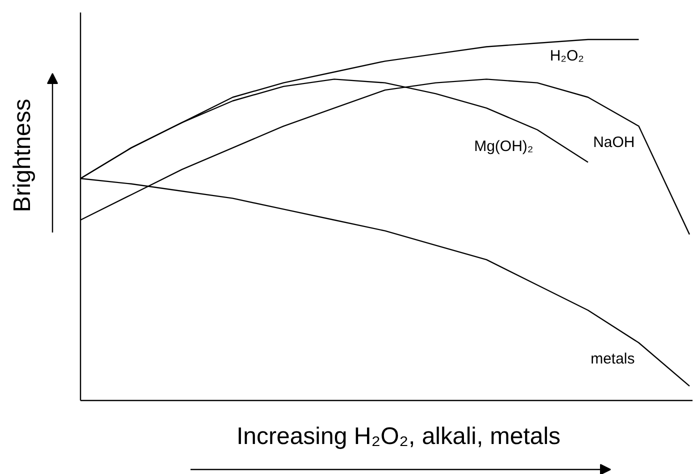  Describe the element at coordinates (504, 146) in the screenshot. I see `series-label: Mg(OH)₂` at that location.